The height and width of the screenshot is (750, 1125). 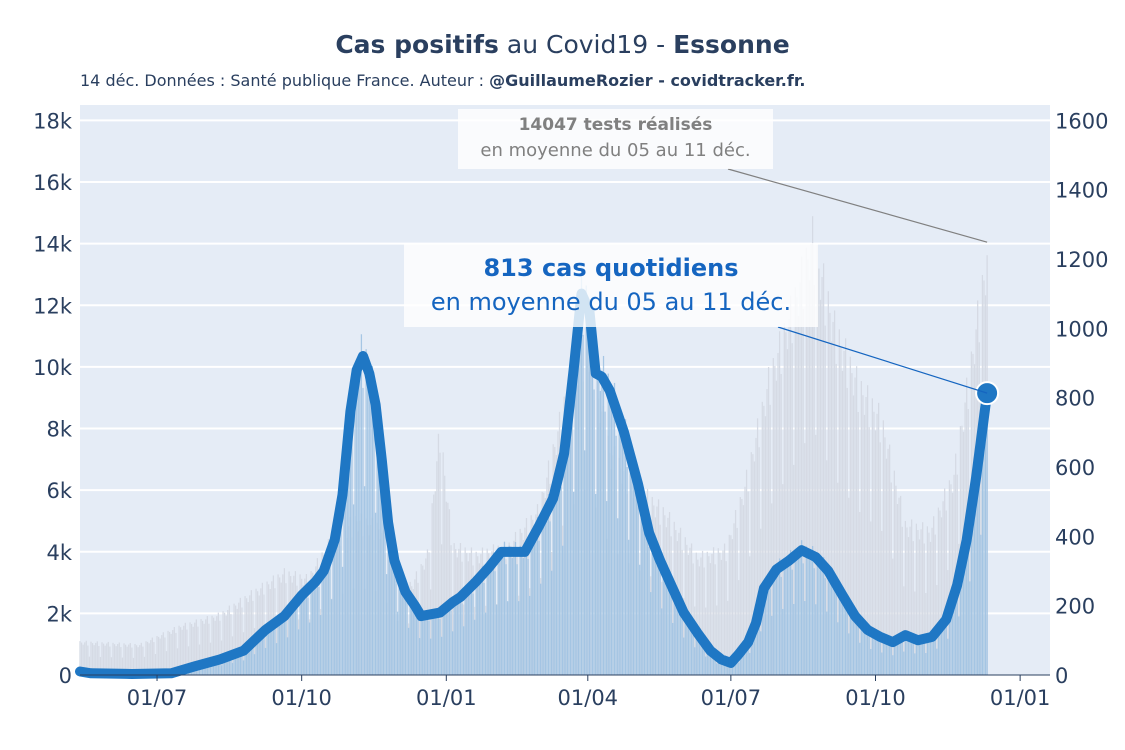 What do you see at coordinates (53, 183) in the screenshot?
I see `y-left-tick-label: 16k` at bounding box center [53, 183].